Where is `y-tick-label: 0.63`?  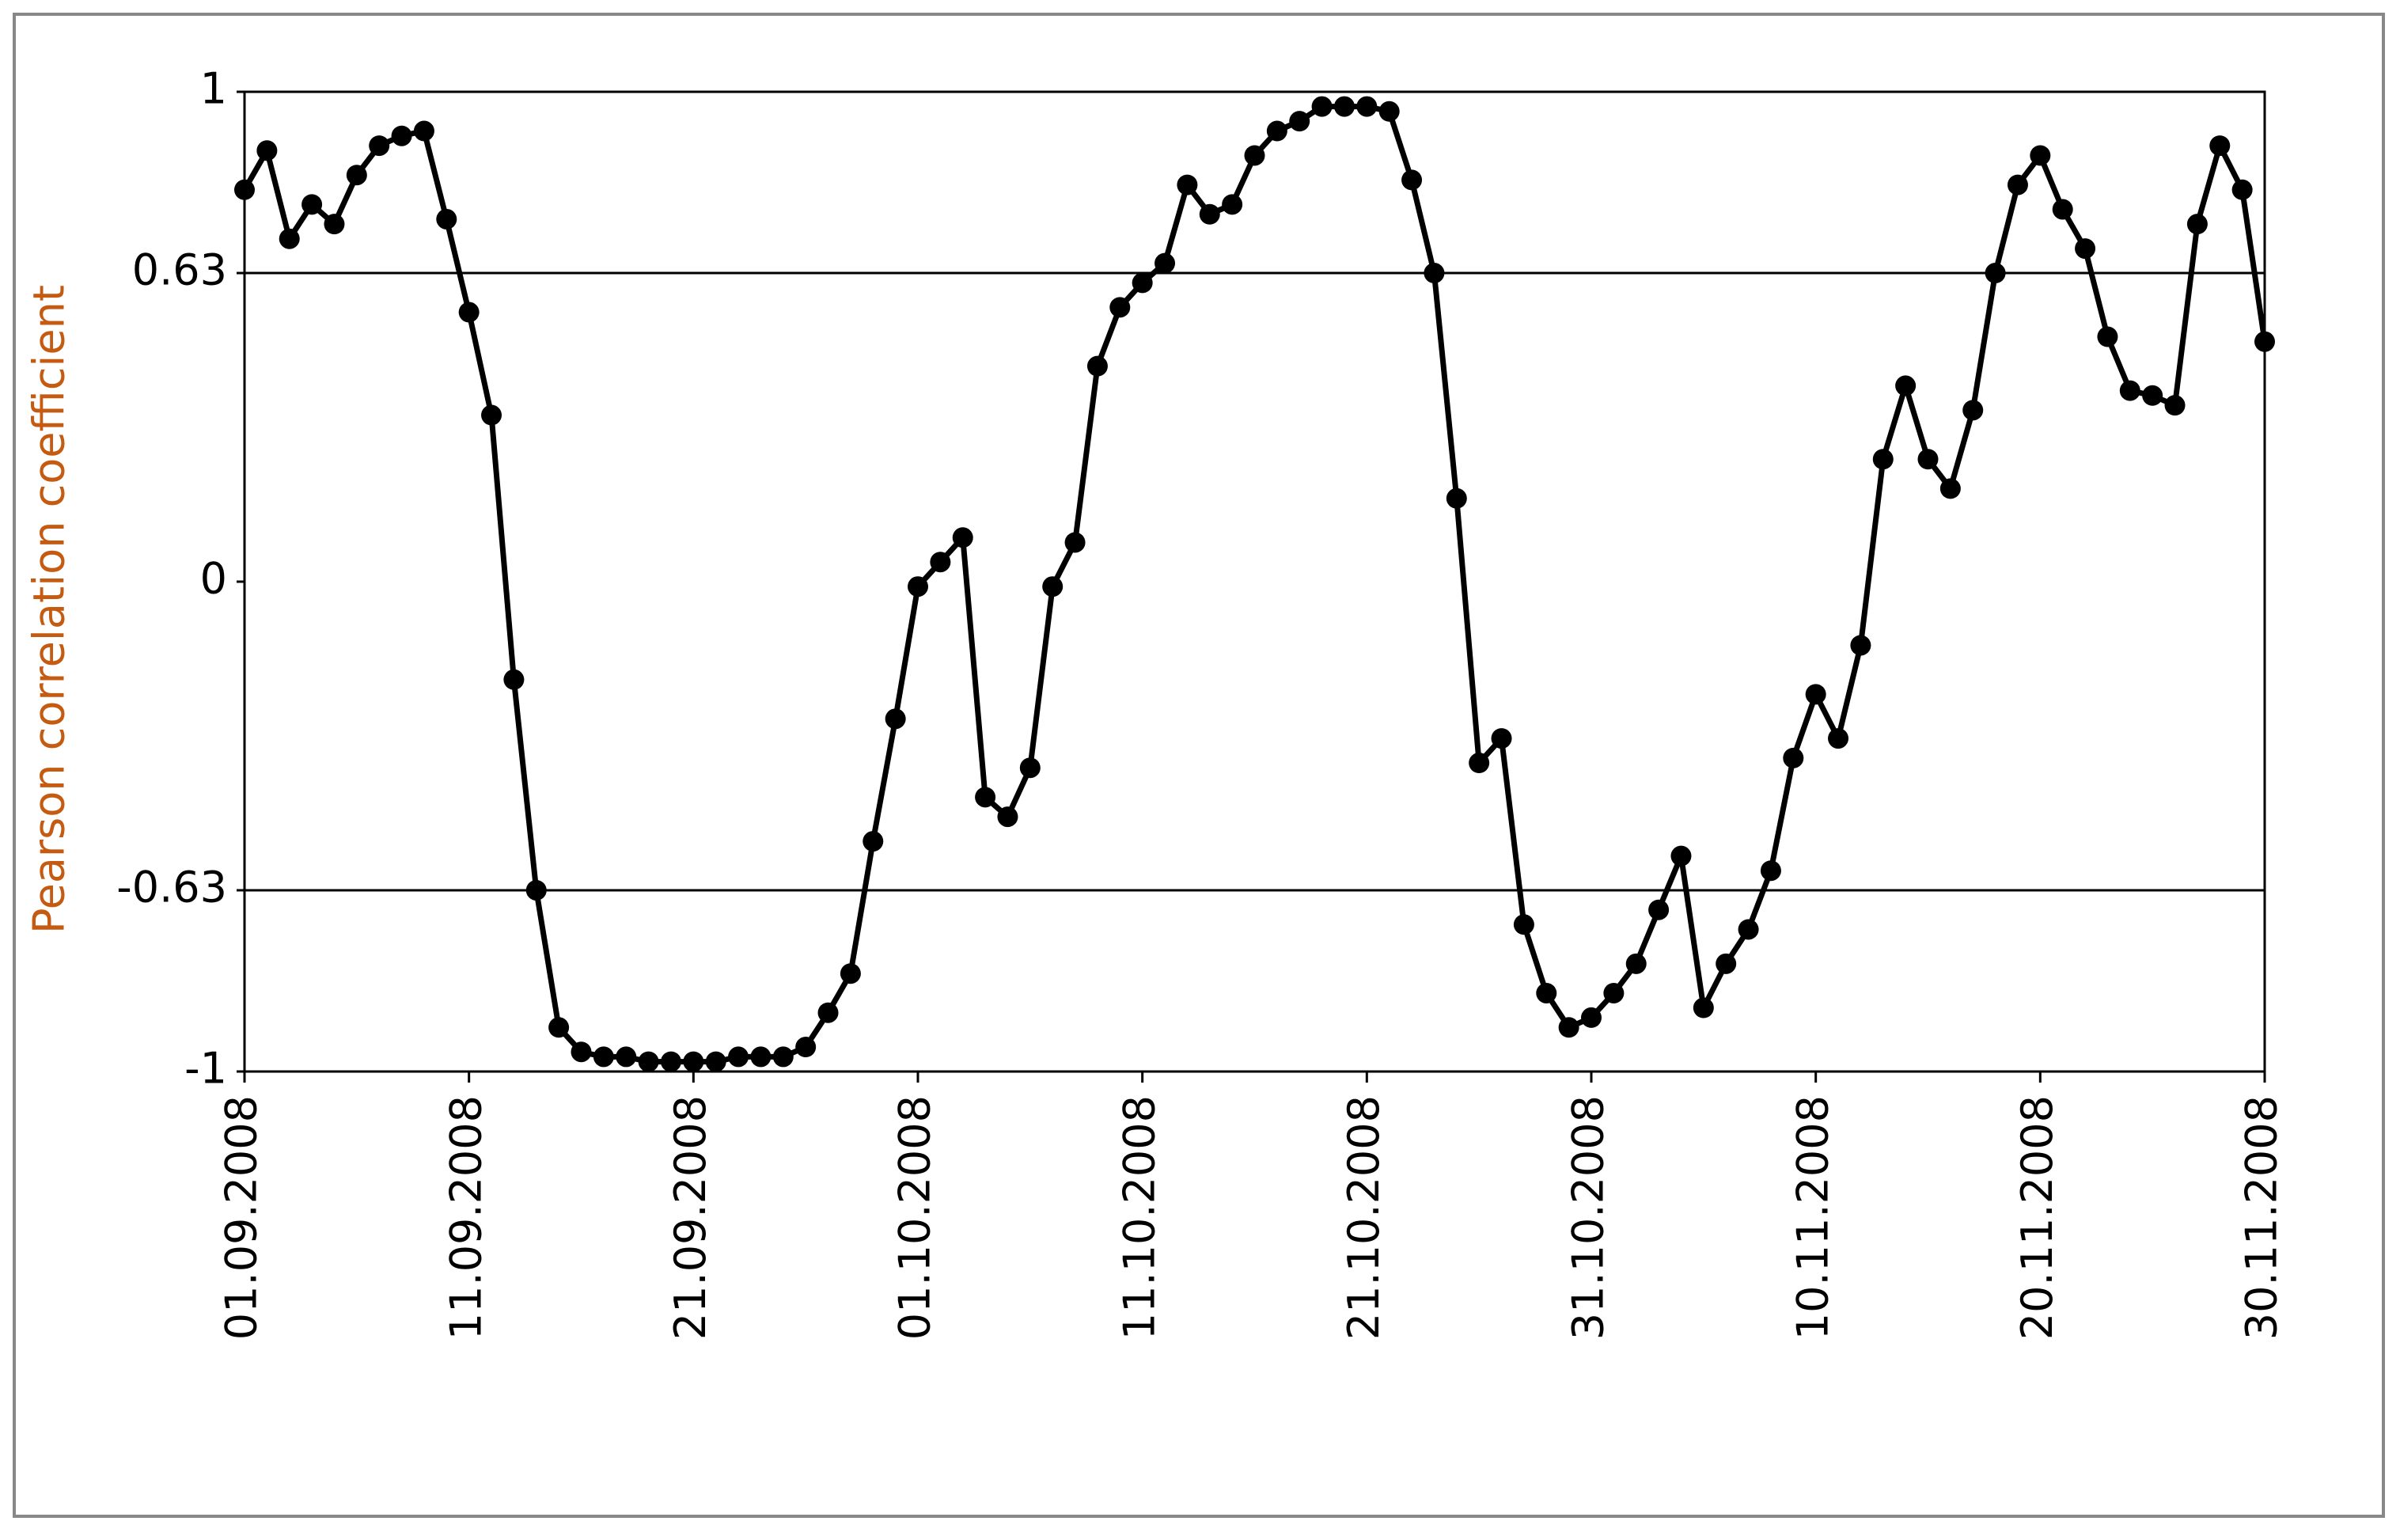 y-tick-label: 0.63 is located at coordinates (179, 270).